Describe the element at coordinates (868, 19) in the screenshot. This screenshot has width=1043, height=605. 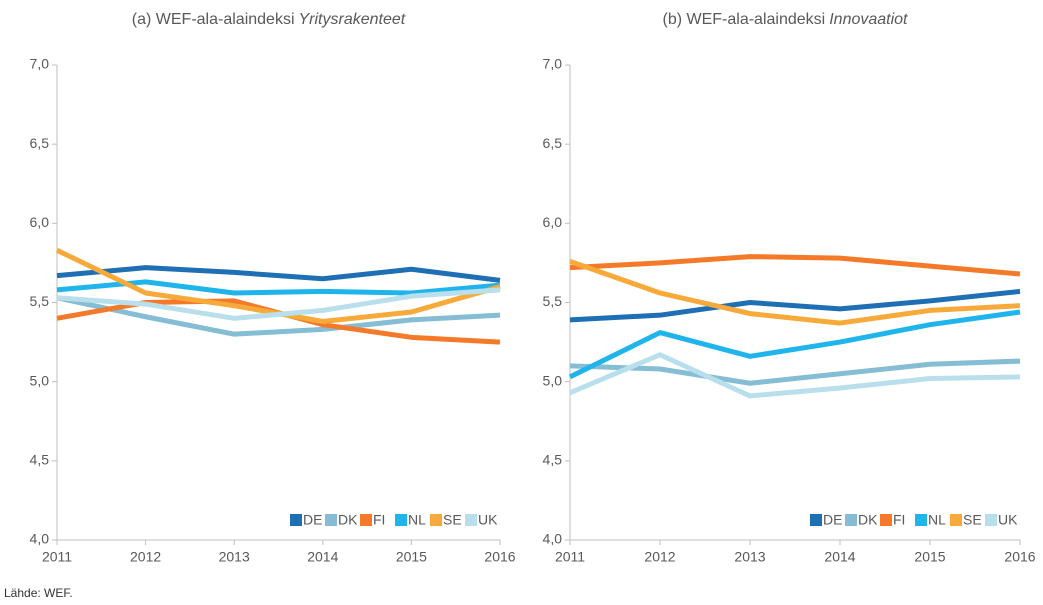
I see `title-emphasis: Innovaatiot` at that location.